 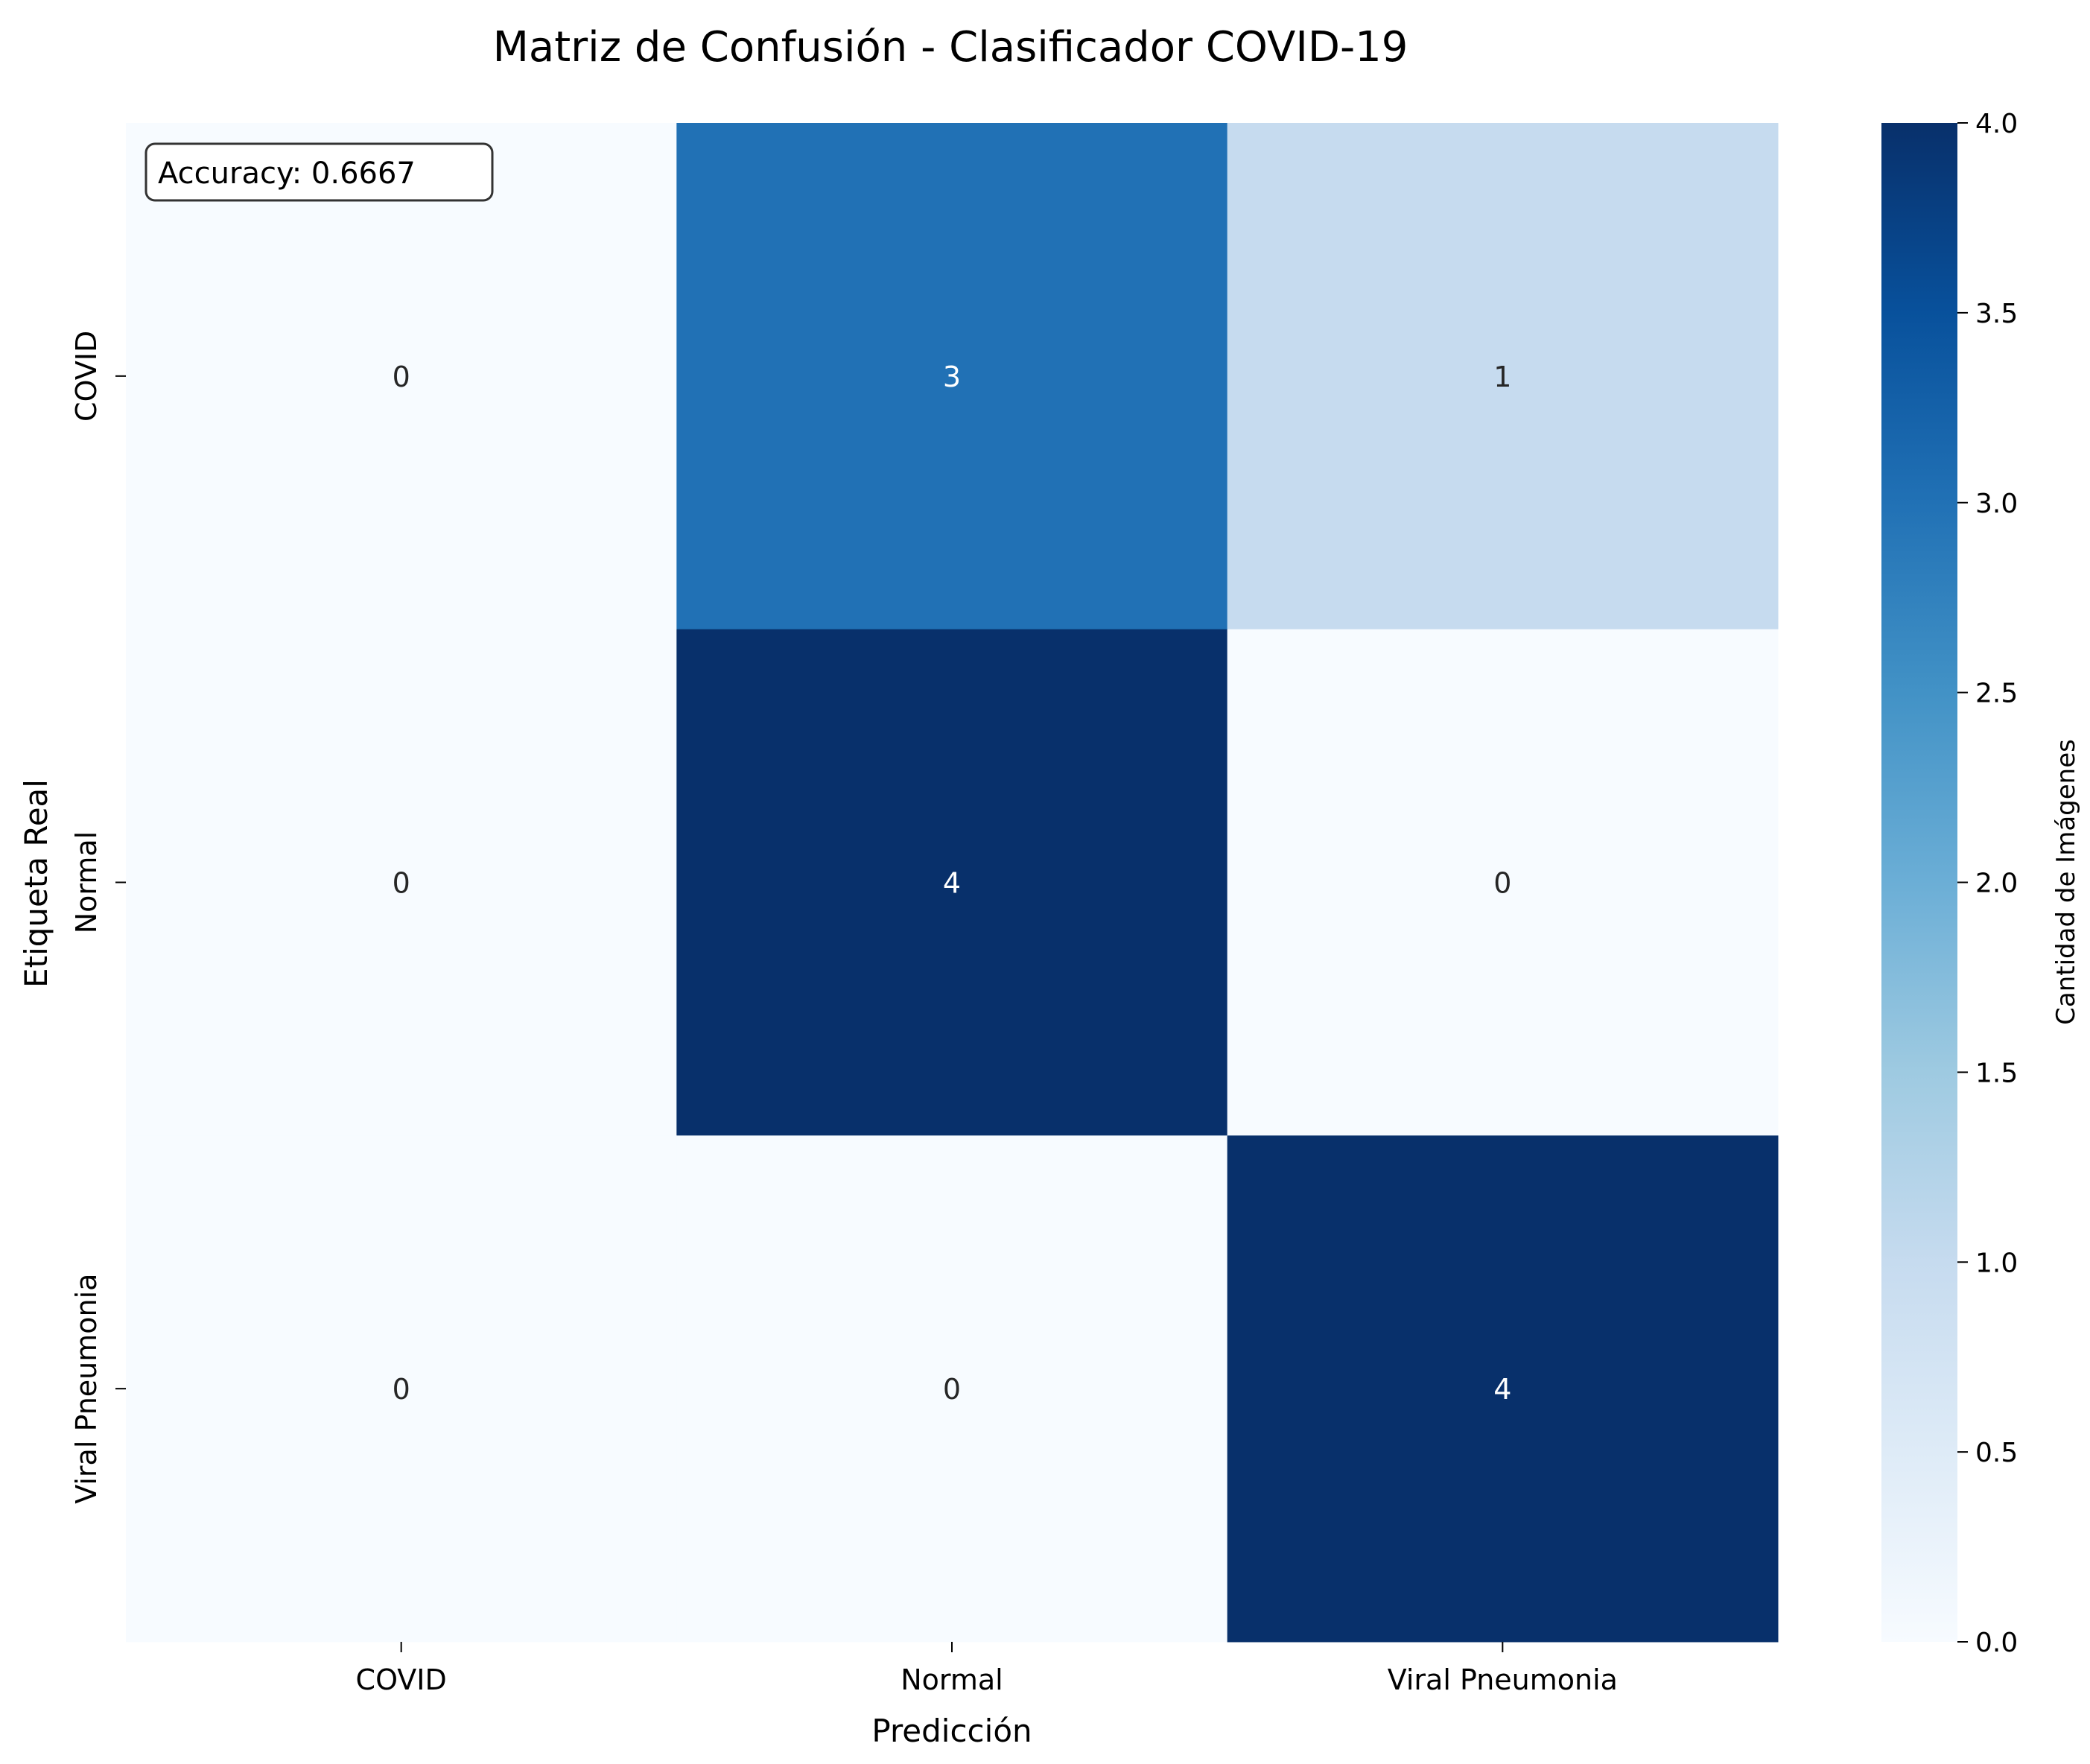 I want to click on cell-value-label-0-2: 1, so click(x=1502, y=377).